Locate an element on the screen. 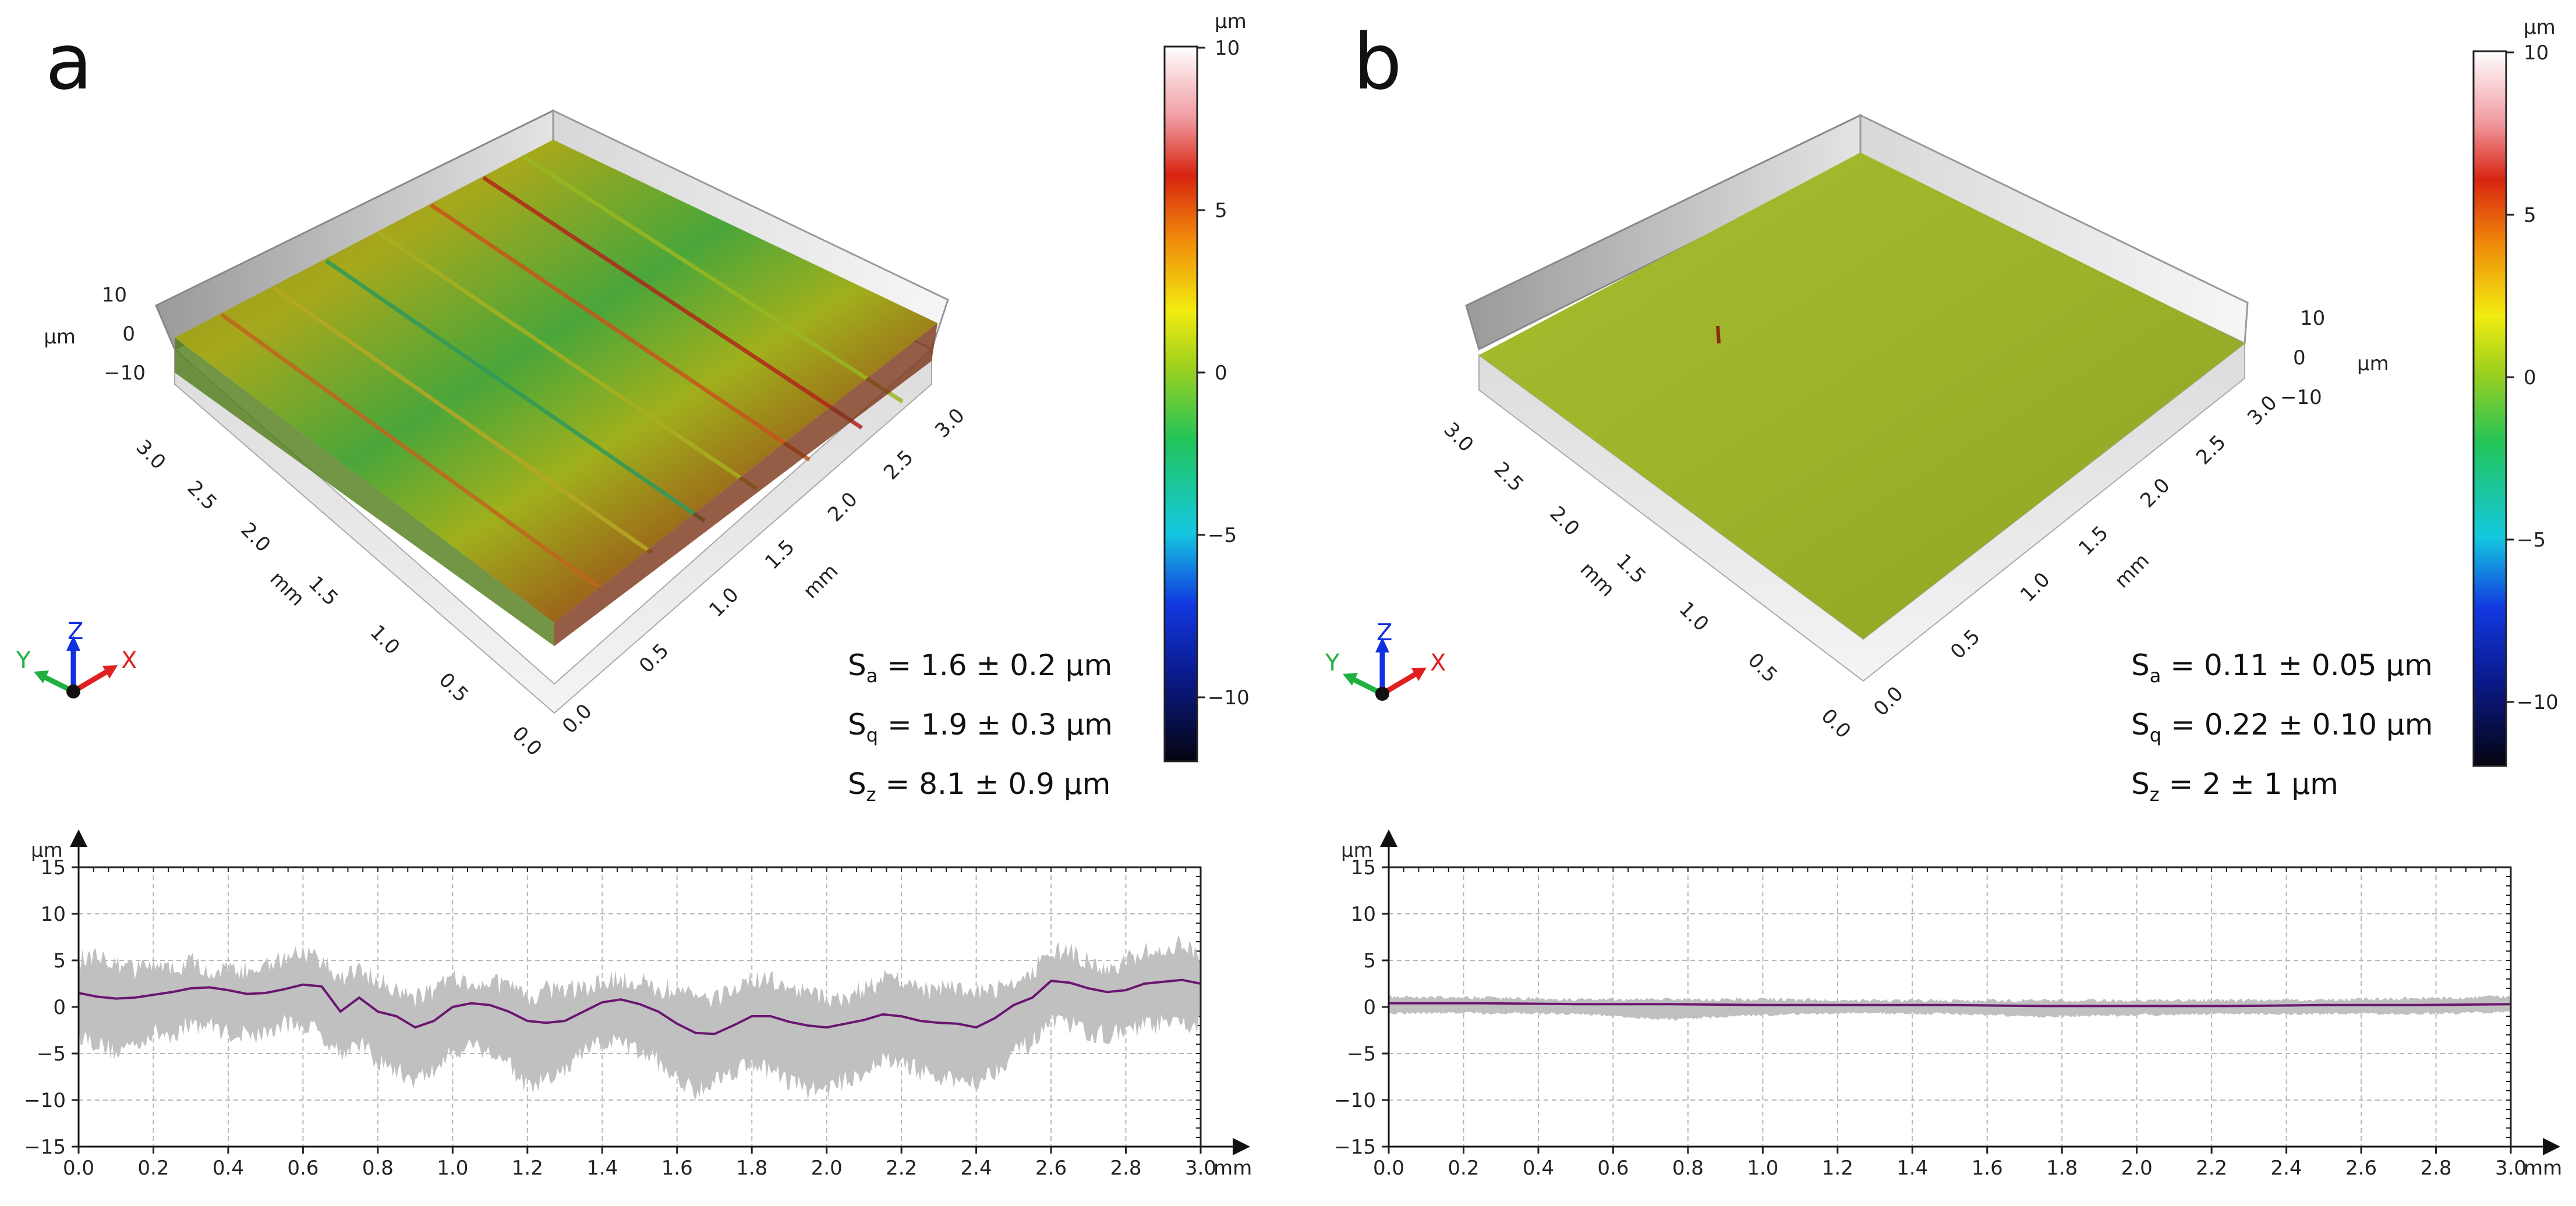 Image resolution: width=2576 pixels, height=1206 pixels. surface-front-face-right-a is located at coordinates (746, 484).